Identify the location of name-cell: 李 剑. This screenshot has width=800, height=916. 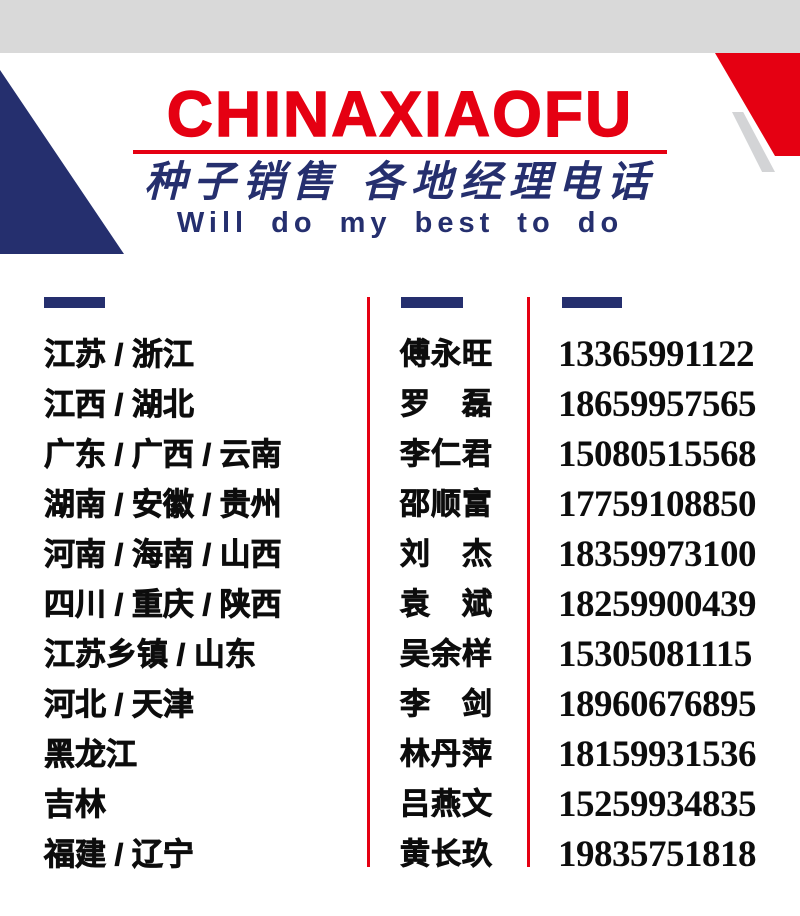
(446, 705).